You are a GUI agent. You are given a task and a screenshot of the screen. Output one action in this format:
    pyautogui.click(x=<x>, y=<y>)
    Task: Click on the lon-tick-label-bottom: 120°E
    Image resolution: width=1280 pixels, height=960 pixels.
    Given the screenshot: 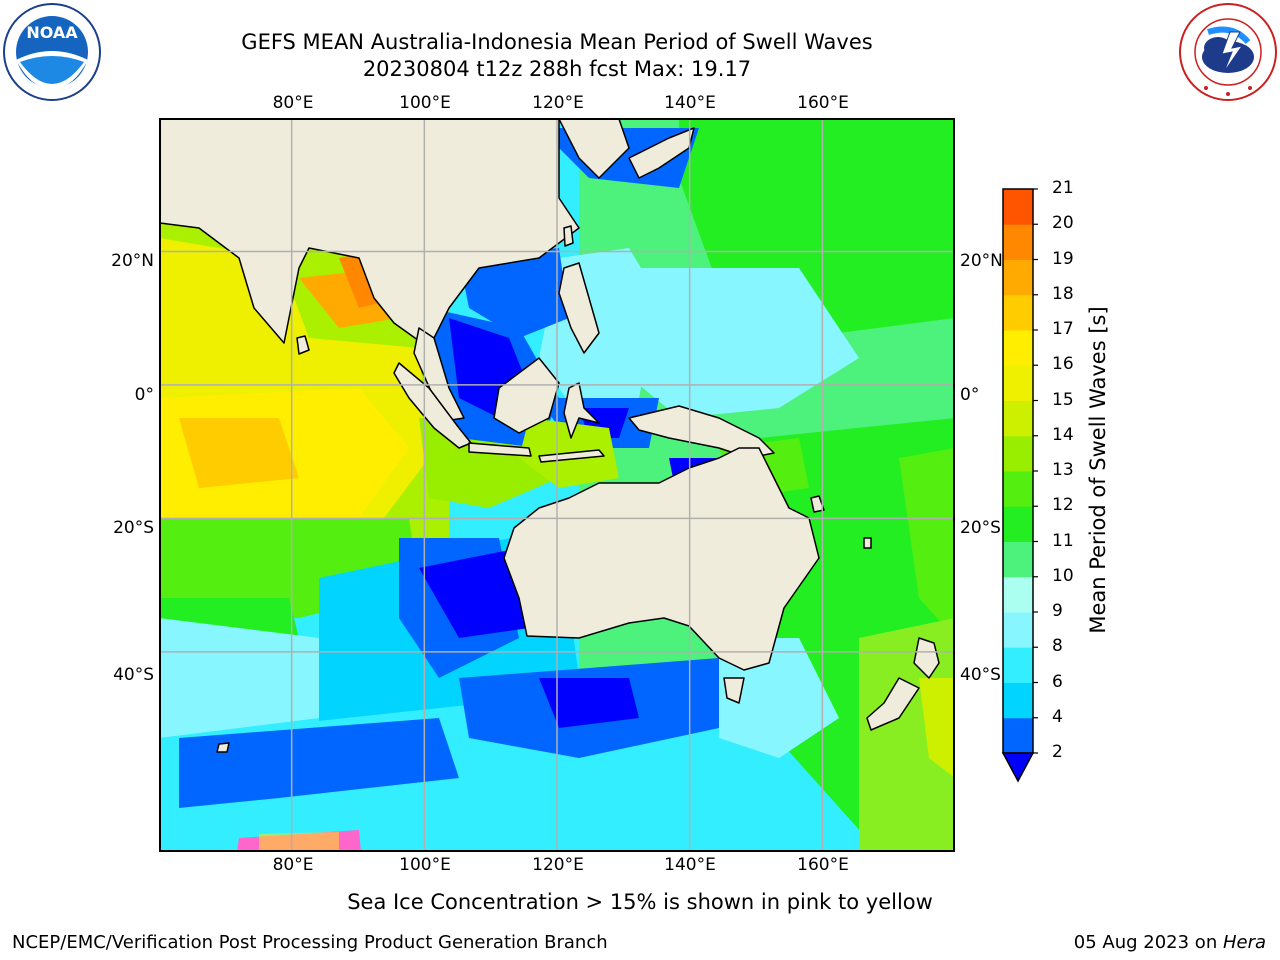 What is the action you would take?
    pyautogui.click(x=558, y=865)
    